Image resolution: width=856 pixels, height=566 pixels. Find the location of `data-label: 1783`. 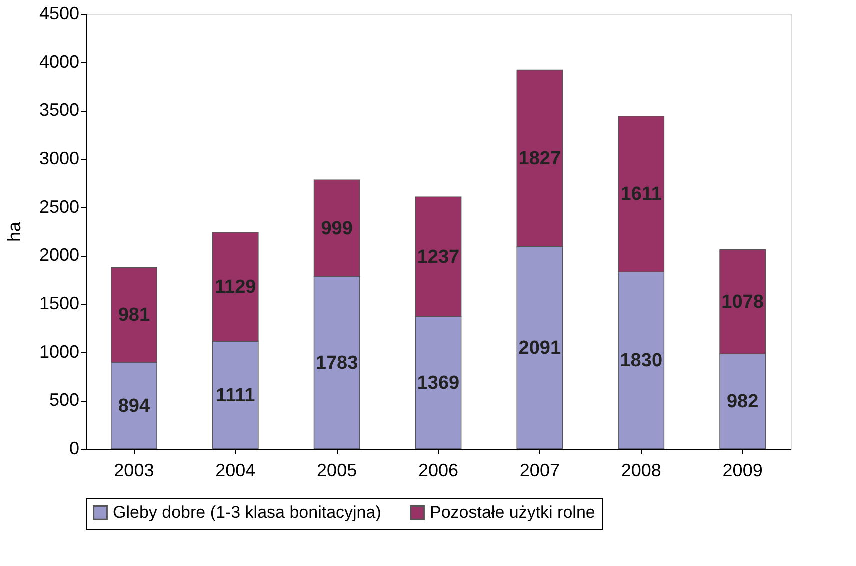

data-label: 1783 is located at coordinates (337, 363).